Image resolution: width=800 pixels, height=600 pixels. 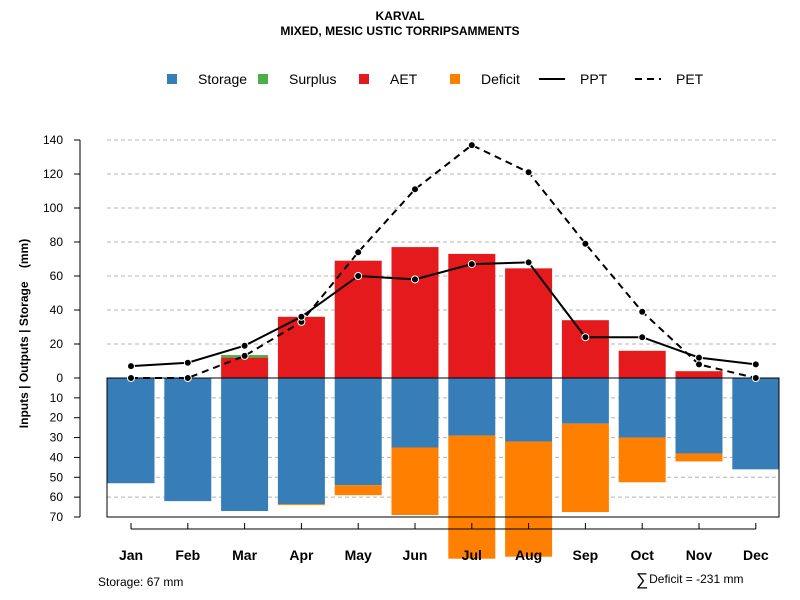 I want to click on y-tick-label: 70, so click(x=57, y=517).